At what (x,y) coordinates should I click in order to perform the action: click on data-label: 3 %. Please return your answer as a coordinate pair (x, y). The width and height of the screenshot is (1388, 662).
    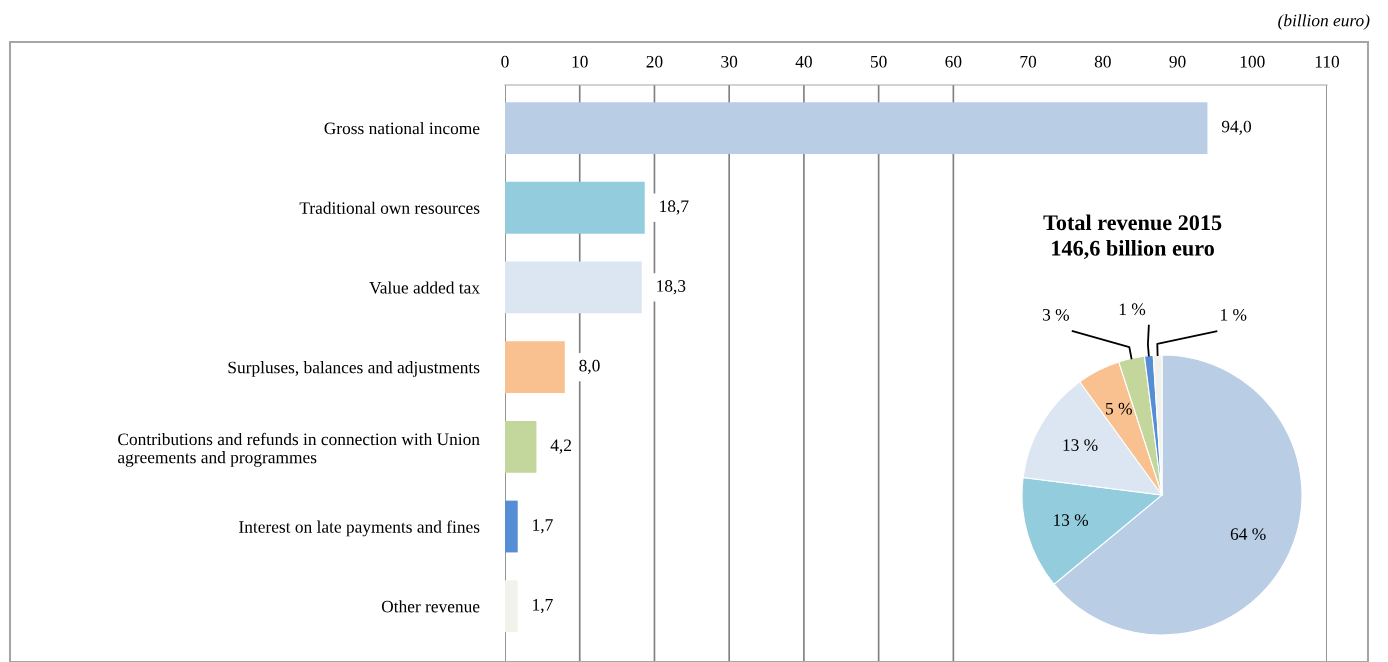
    Looking at the image, I should click on (1056, 314).